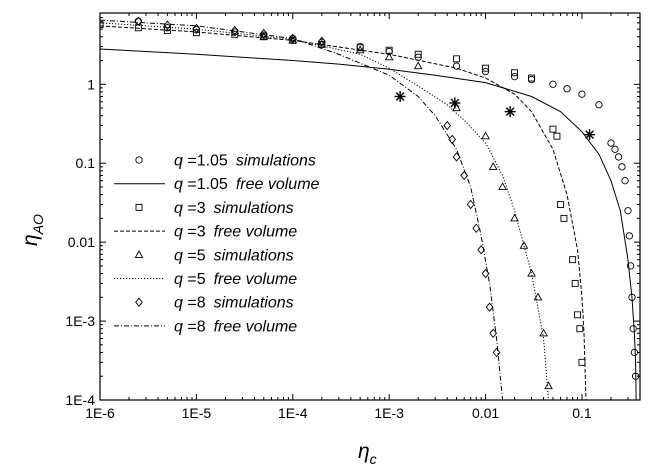 This screenshot has height=468, width=652. I want to click on y-axis-title-main: η, so click(30, 240).